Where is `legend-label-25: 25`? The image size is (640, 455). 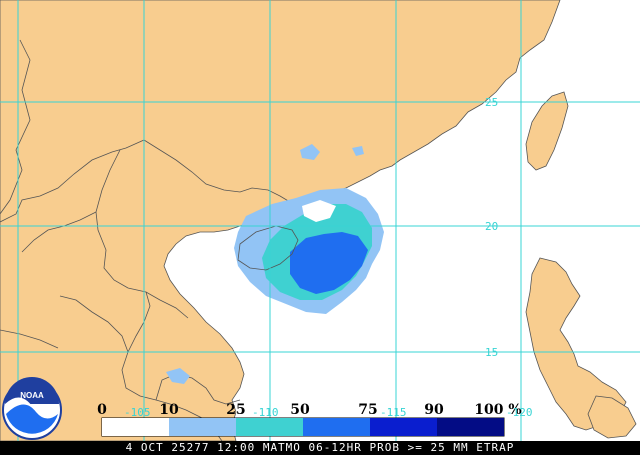 legend-label-25: 25 is located at coordinates (235, 410).